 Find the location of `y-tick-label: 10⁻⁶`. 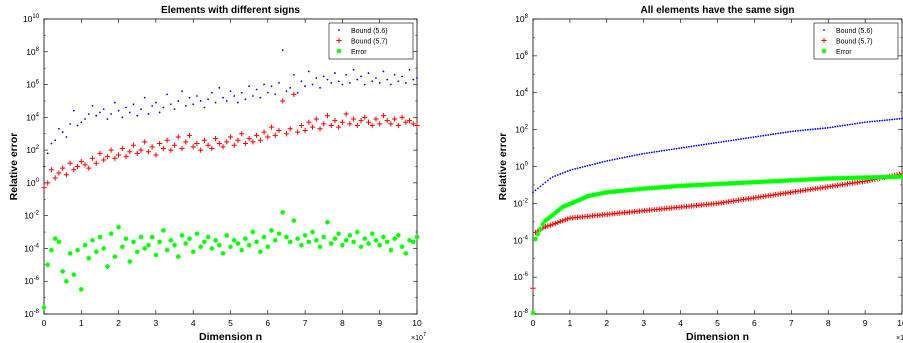

y-tick-label: 10⁻⁶ is located at coordinates (31, 281).